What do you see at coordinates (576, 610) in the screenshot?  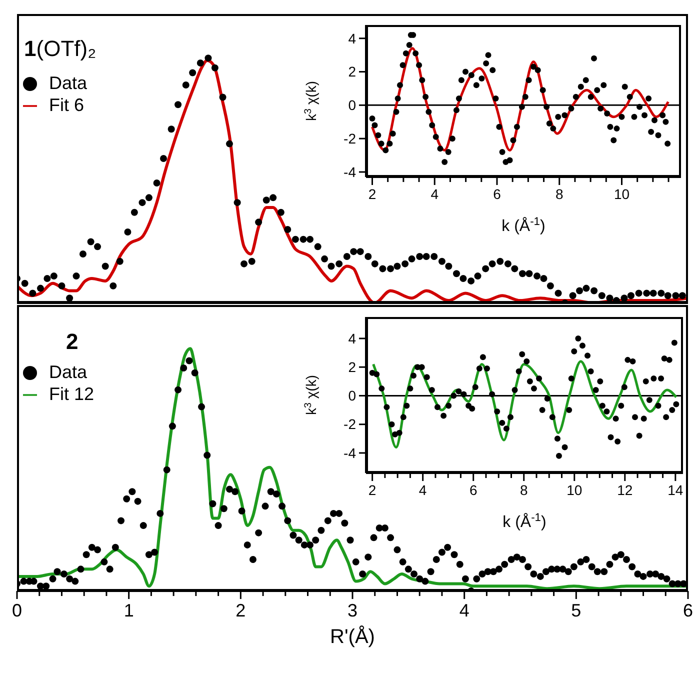 I see `x-tick-label: 5` at bounding box center [576, 610].